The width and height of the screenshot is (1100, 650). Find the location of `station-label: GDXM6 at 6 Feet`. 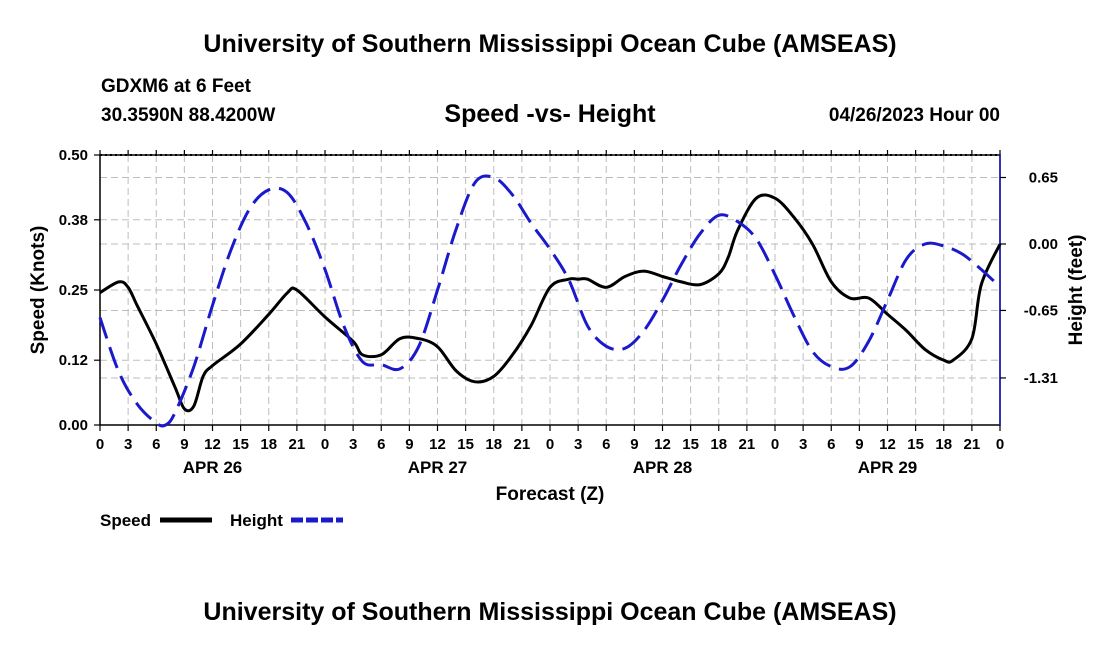

station-label: GDXM6 at 6 Feet is located at coordinates (176, 86).